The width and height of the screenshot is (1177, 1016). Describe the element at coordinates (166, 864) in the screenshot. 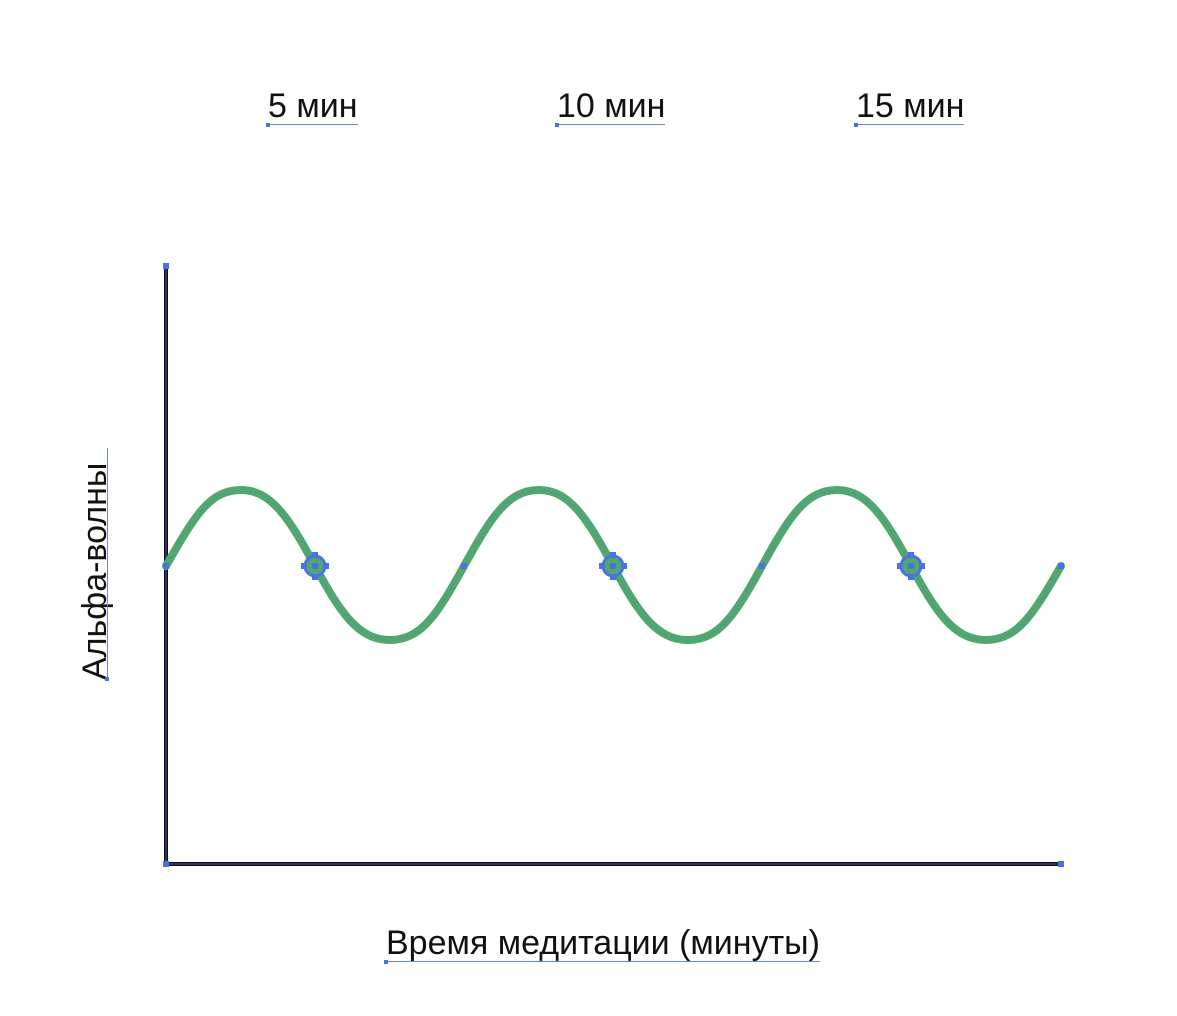

I see `origin-handle` at that location.